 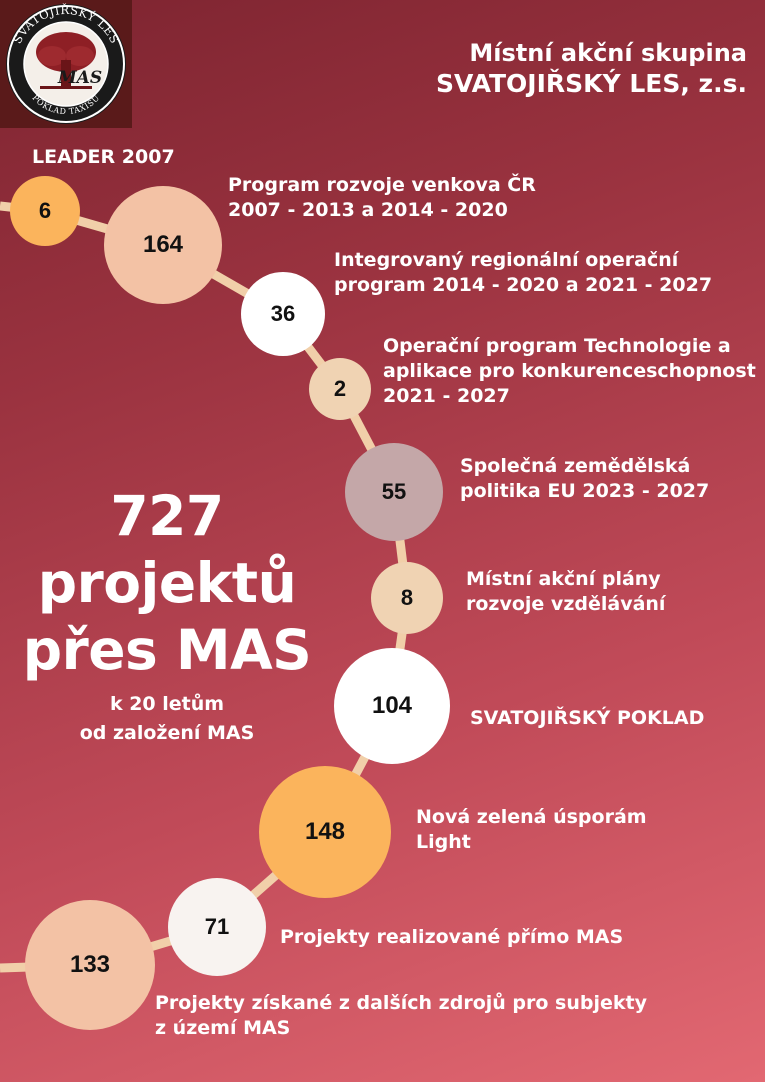 I want to click on program-bubble-nzu: 148, so click(x=325, y=832).